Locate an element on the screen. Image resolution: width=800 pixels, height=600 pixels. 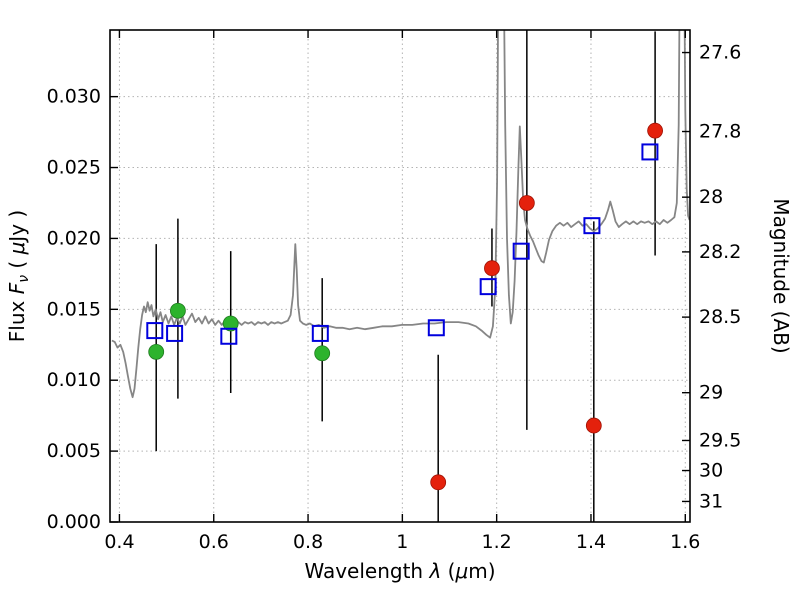
x-tick-label: 0.8 is located at coordinates (308, 542).